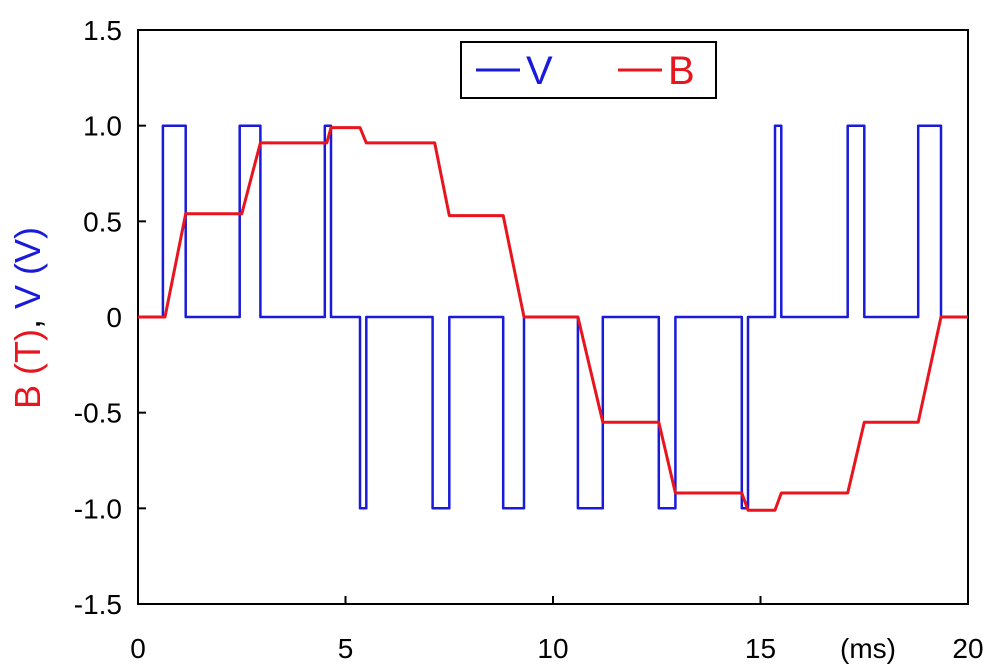  Describe the element at coordinates (98, 413) in the screenshot. I see `y-tick-label: -0.5` at that location.